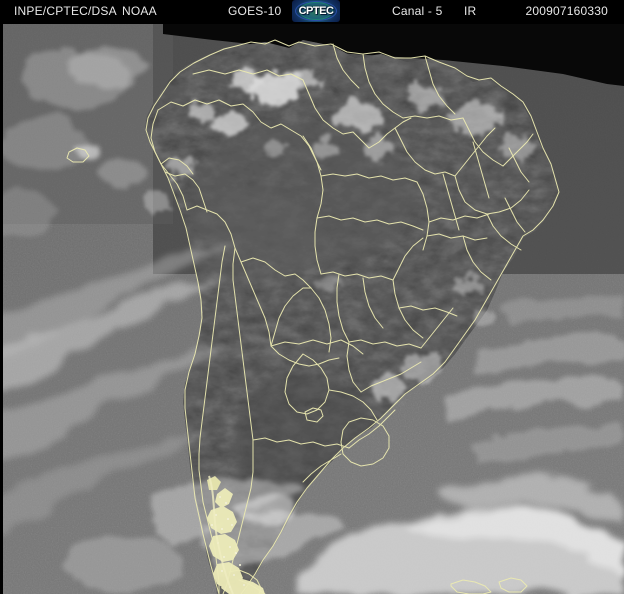  Describe the element at coordinates (139, 11) in the screenshot. I see `operator-label: NOAA` at that location.